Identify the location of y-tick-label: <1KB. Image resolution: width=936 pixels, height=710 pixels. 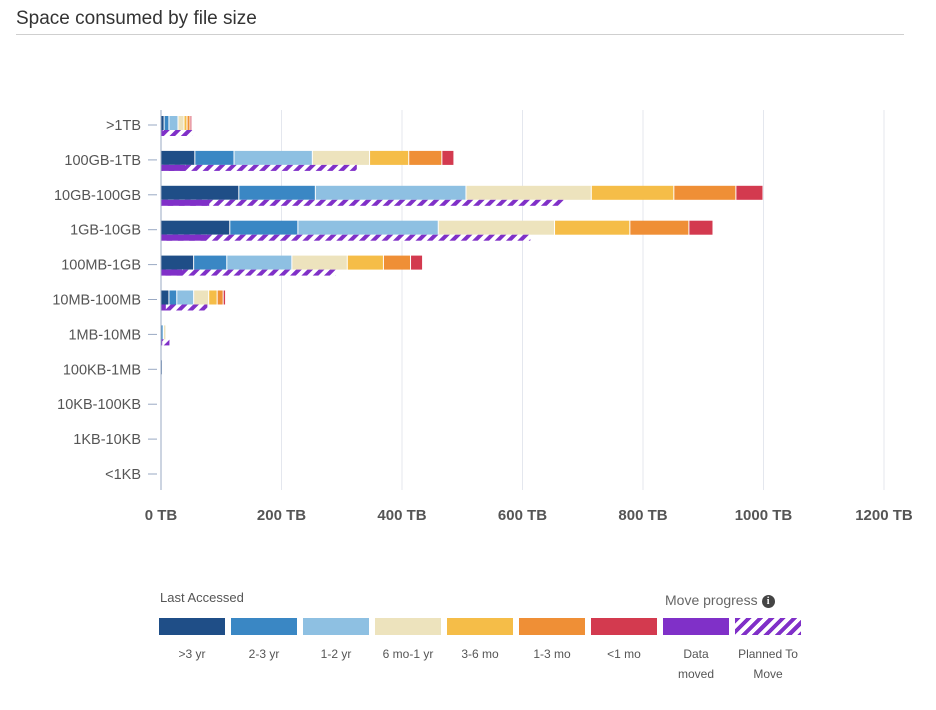
(123, 475).